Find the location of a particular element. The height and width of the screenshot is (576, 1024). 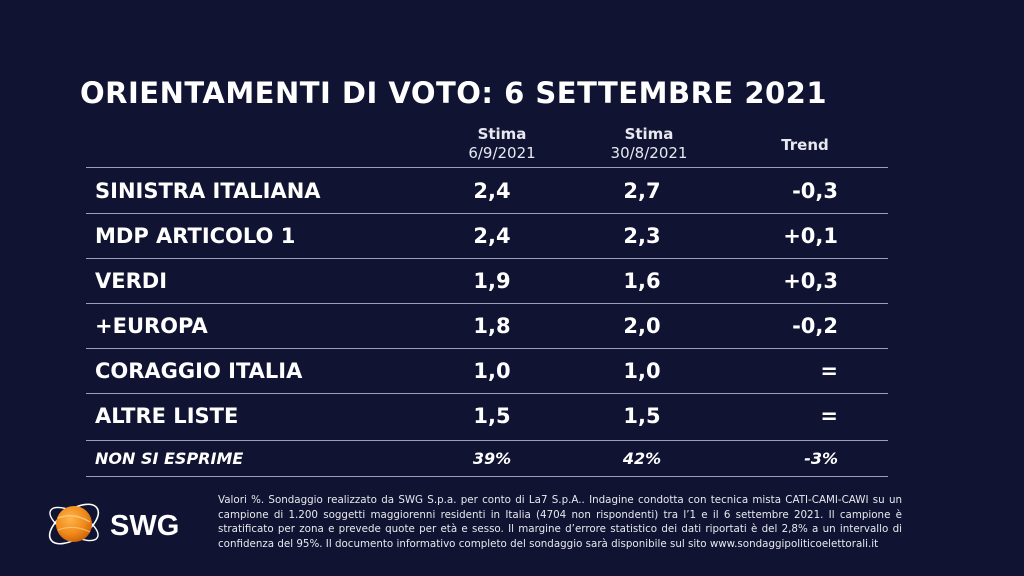

table-row: NON SI ESPRIME 39% 42% -3% is located at coordinates (487, 465).